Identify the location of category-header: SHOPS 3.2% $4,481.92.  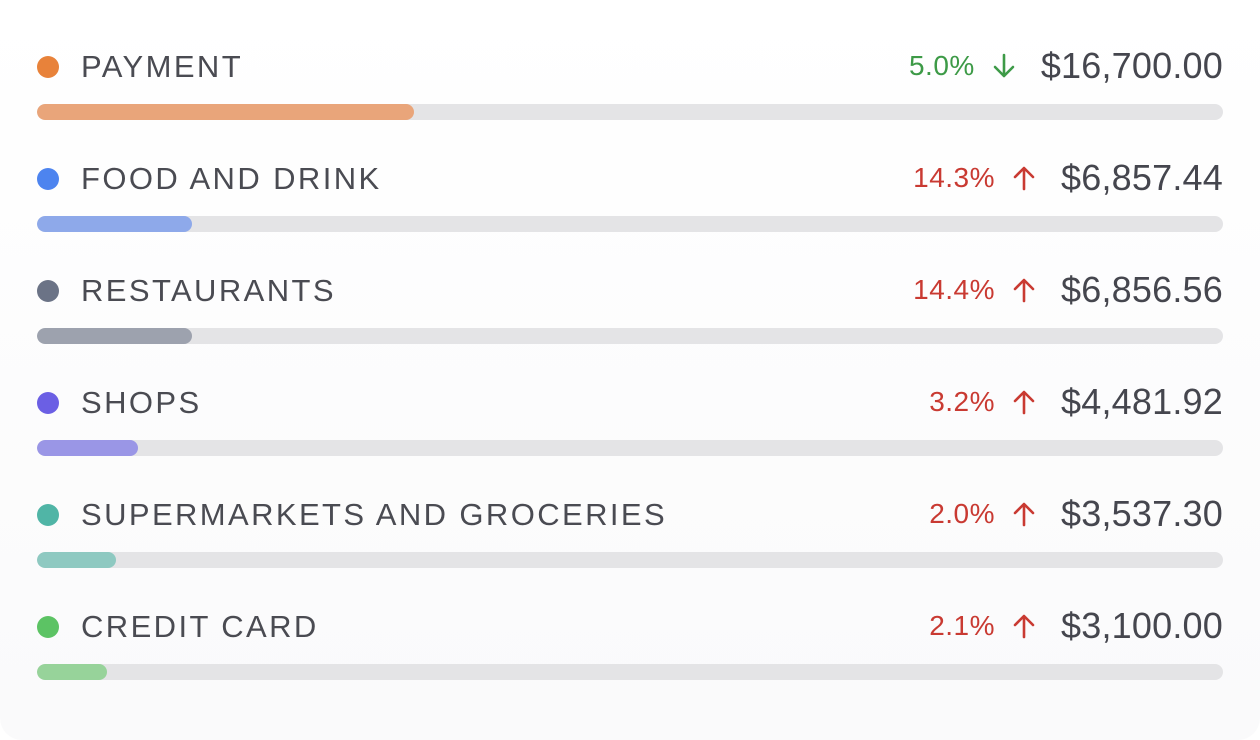
(630, 403).